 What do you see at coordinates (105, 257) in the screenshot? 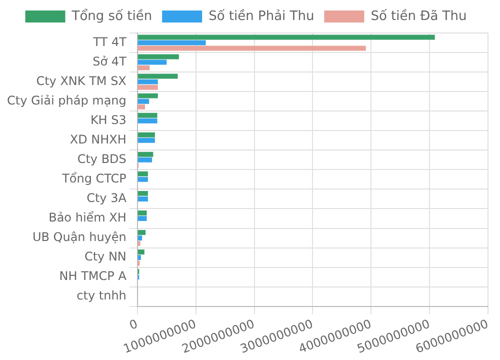
I see `y-tick-label: Cty NN` at bounding box center [105, 257].